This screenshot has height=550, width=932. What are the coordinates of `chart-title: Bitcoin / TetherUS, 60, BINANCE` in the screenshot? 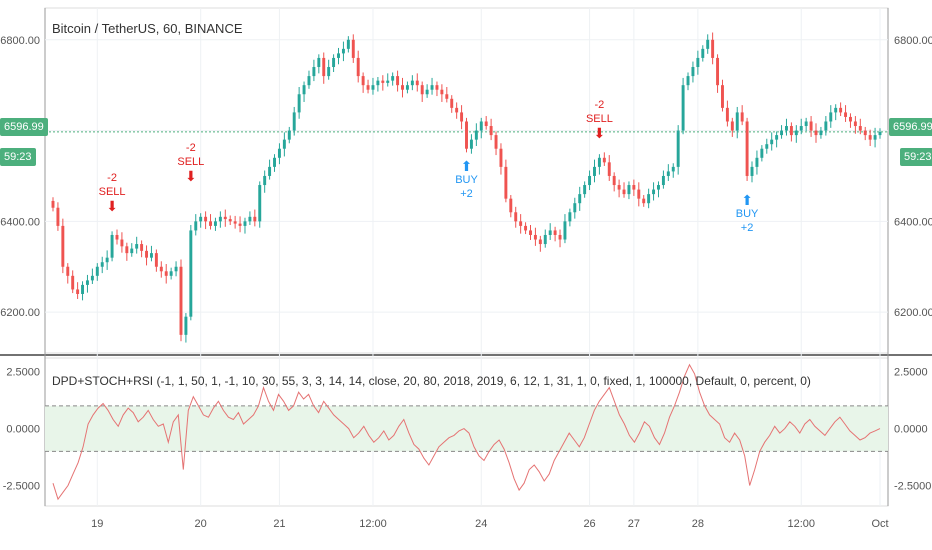 It's located at (147, 28).